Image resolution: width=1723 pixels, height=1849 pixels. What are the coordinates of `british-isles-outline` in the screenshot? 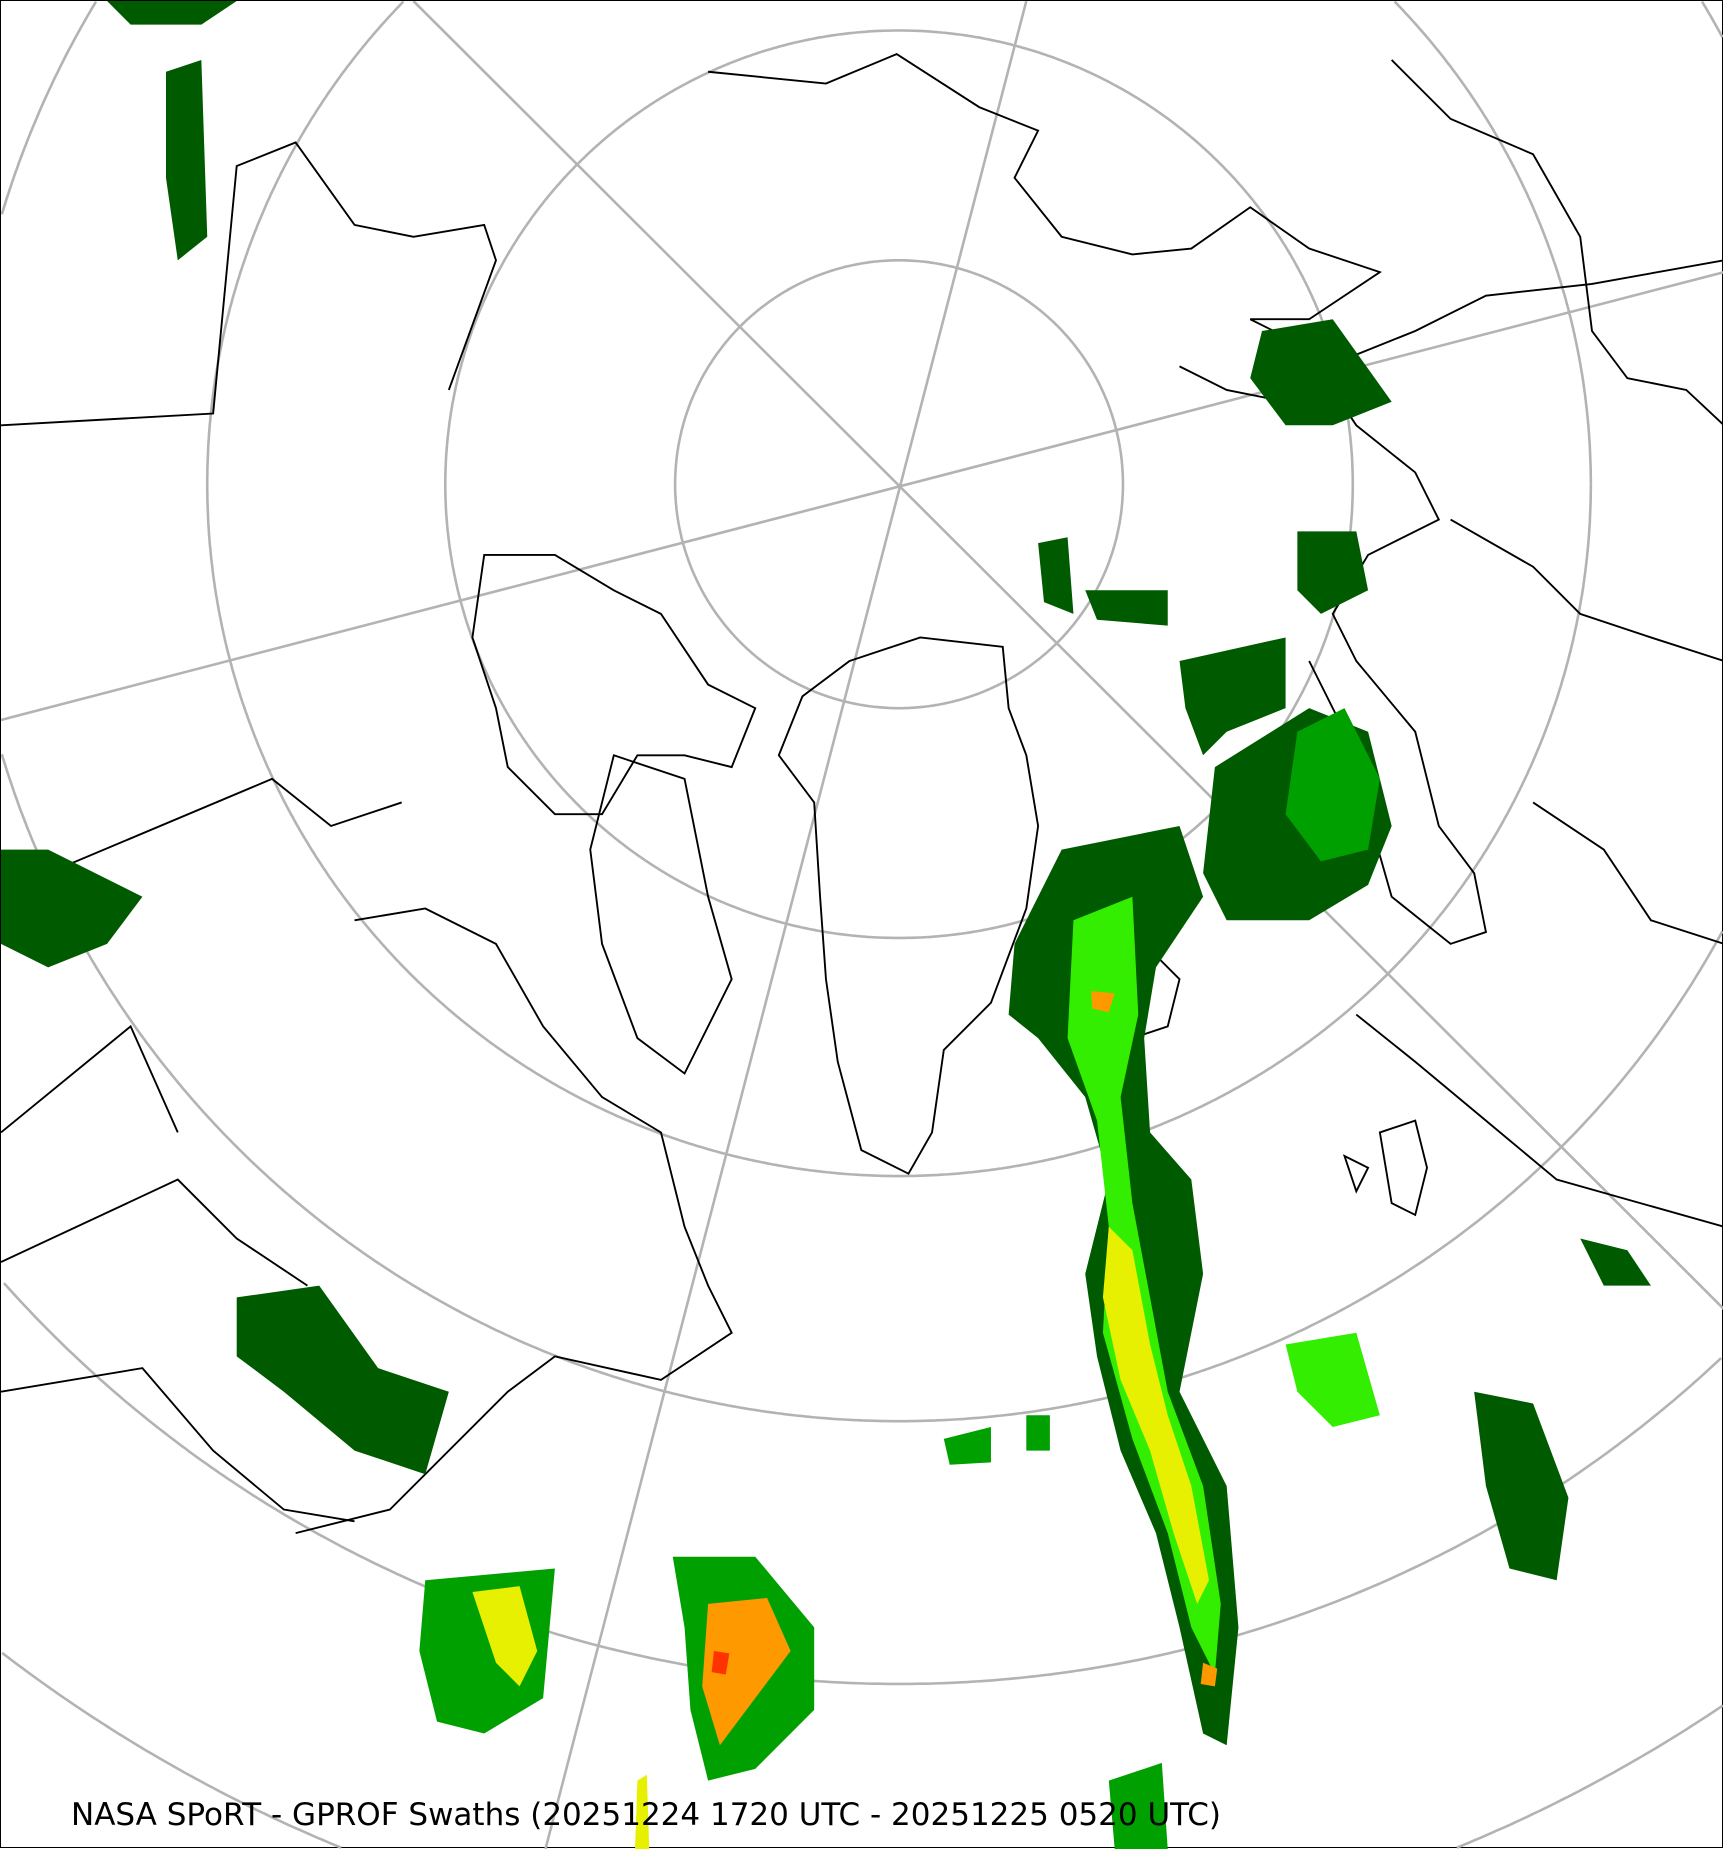 It's located at (1385, 1168).